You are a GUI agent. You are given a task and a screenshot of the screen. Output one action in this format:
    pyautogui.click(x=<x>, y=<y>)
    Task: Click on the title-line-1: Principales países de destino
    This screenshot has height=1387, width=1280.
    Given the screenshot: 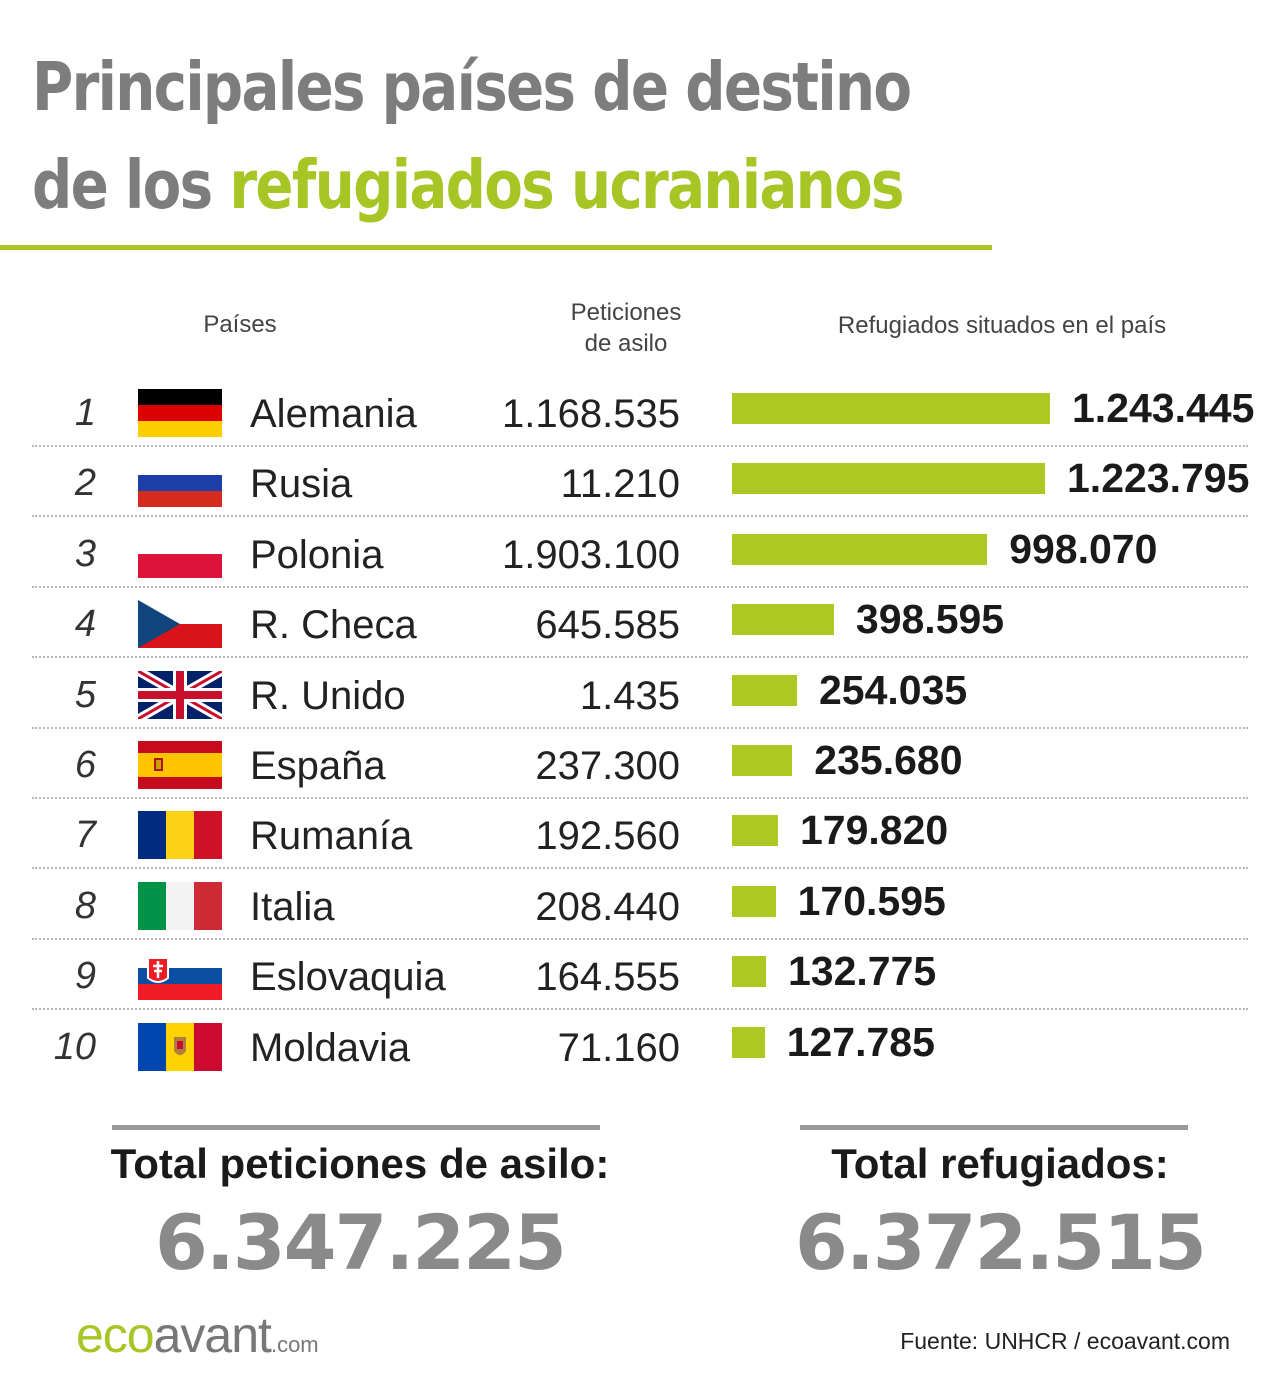 What is the action you would take?
    pyautogui.click(x=472, y=87)
    